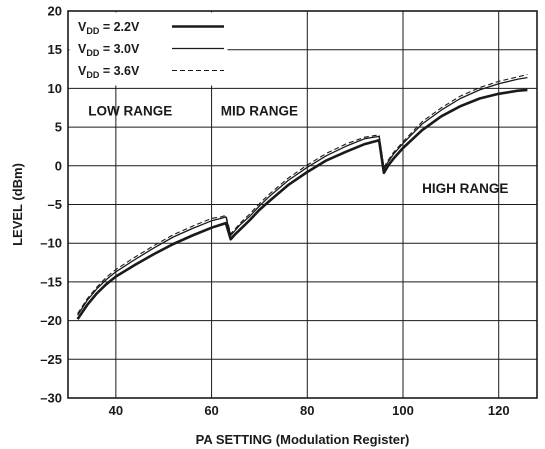  Describe the element at coordinates (116, 410) in the screenshot. I see `x-tick-label: 40` at that location.